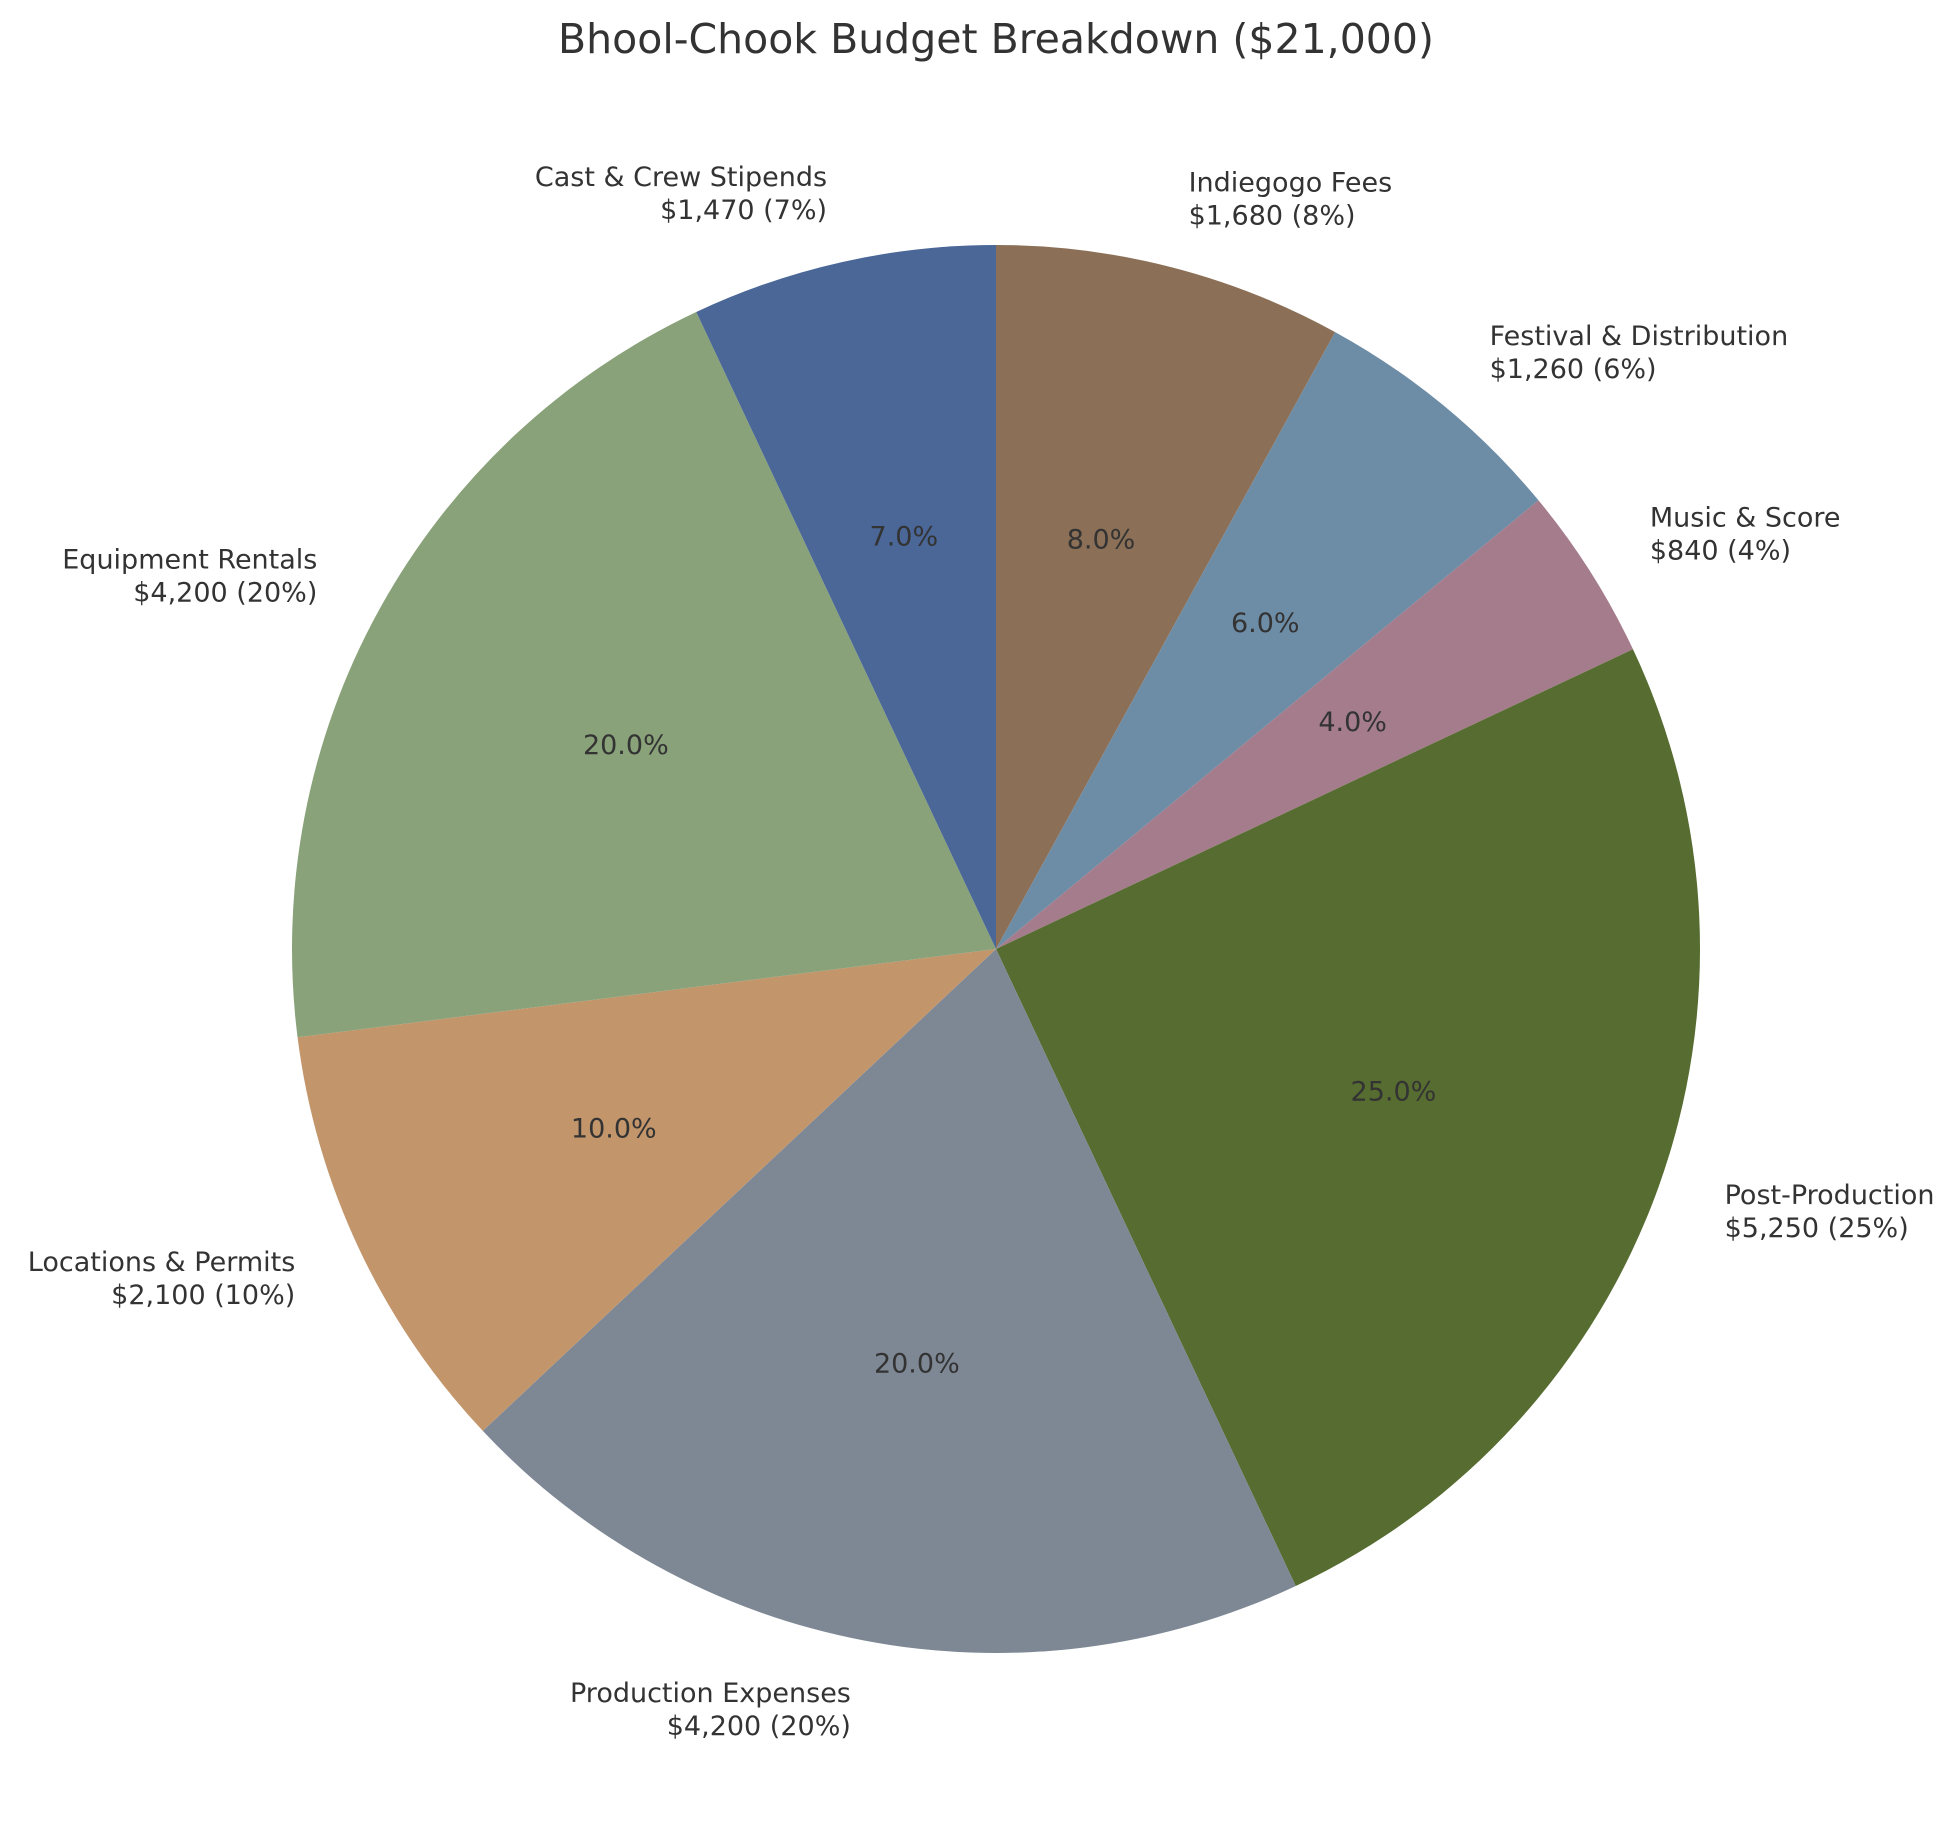  I want to click on category-name: Festival & Distribution, so click(1639, 336).